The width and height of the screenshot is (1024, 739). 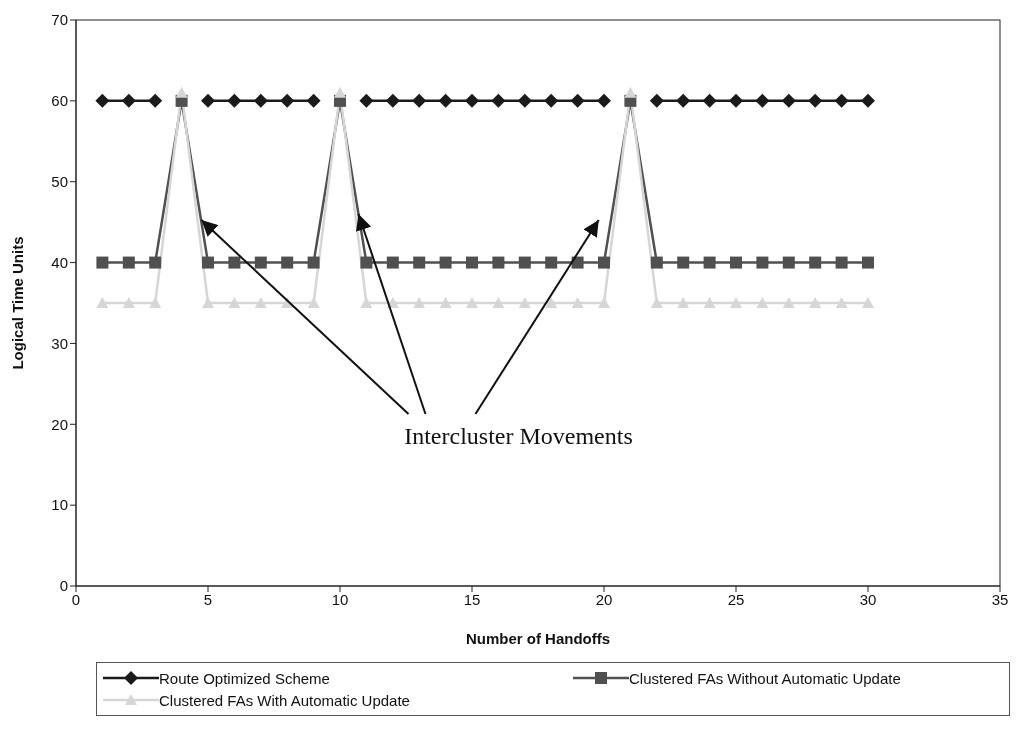 I want to click on y-axis-title: Logical Time Units, so click(x=18, y=303).